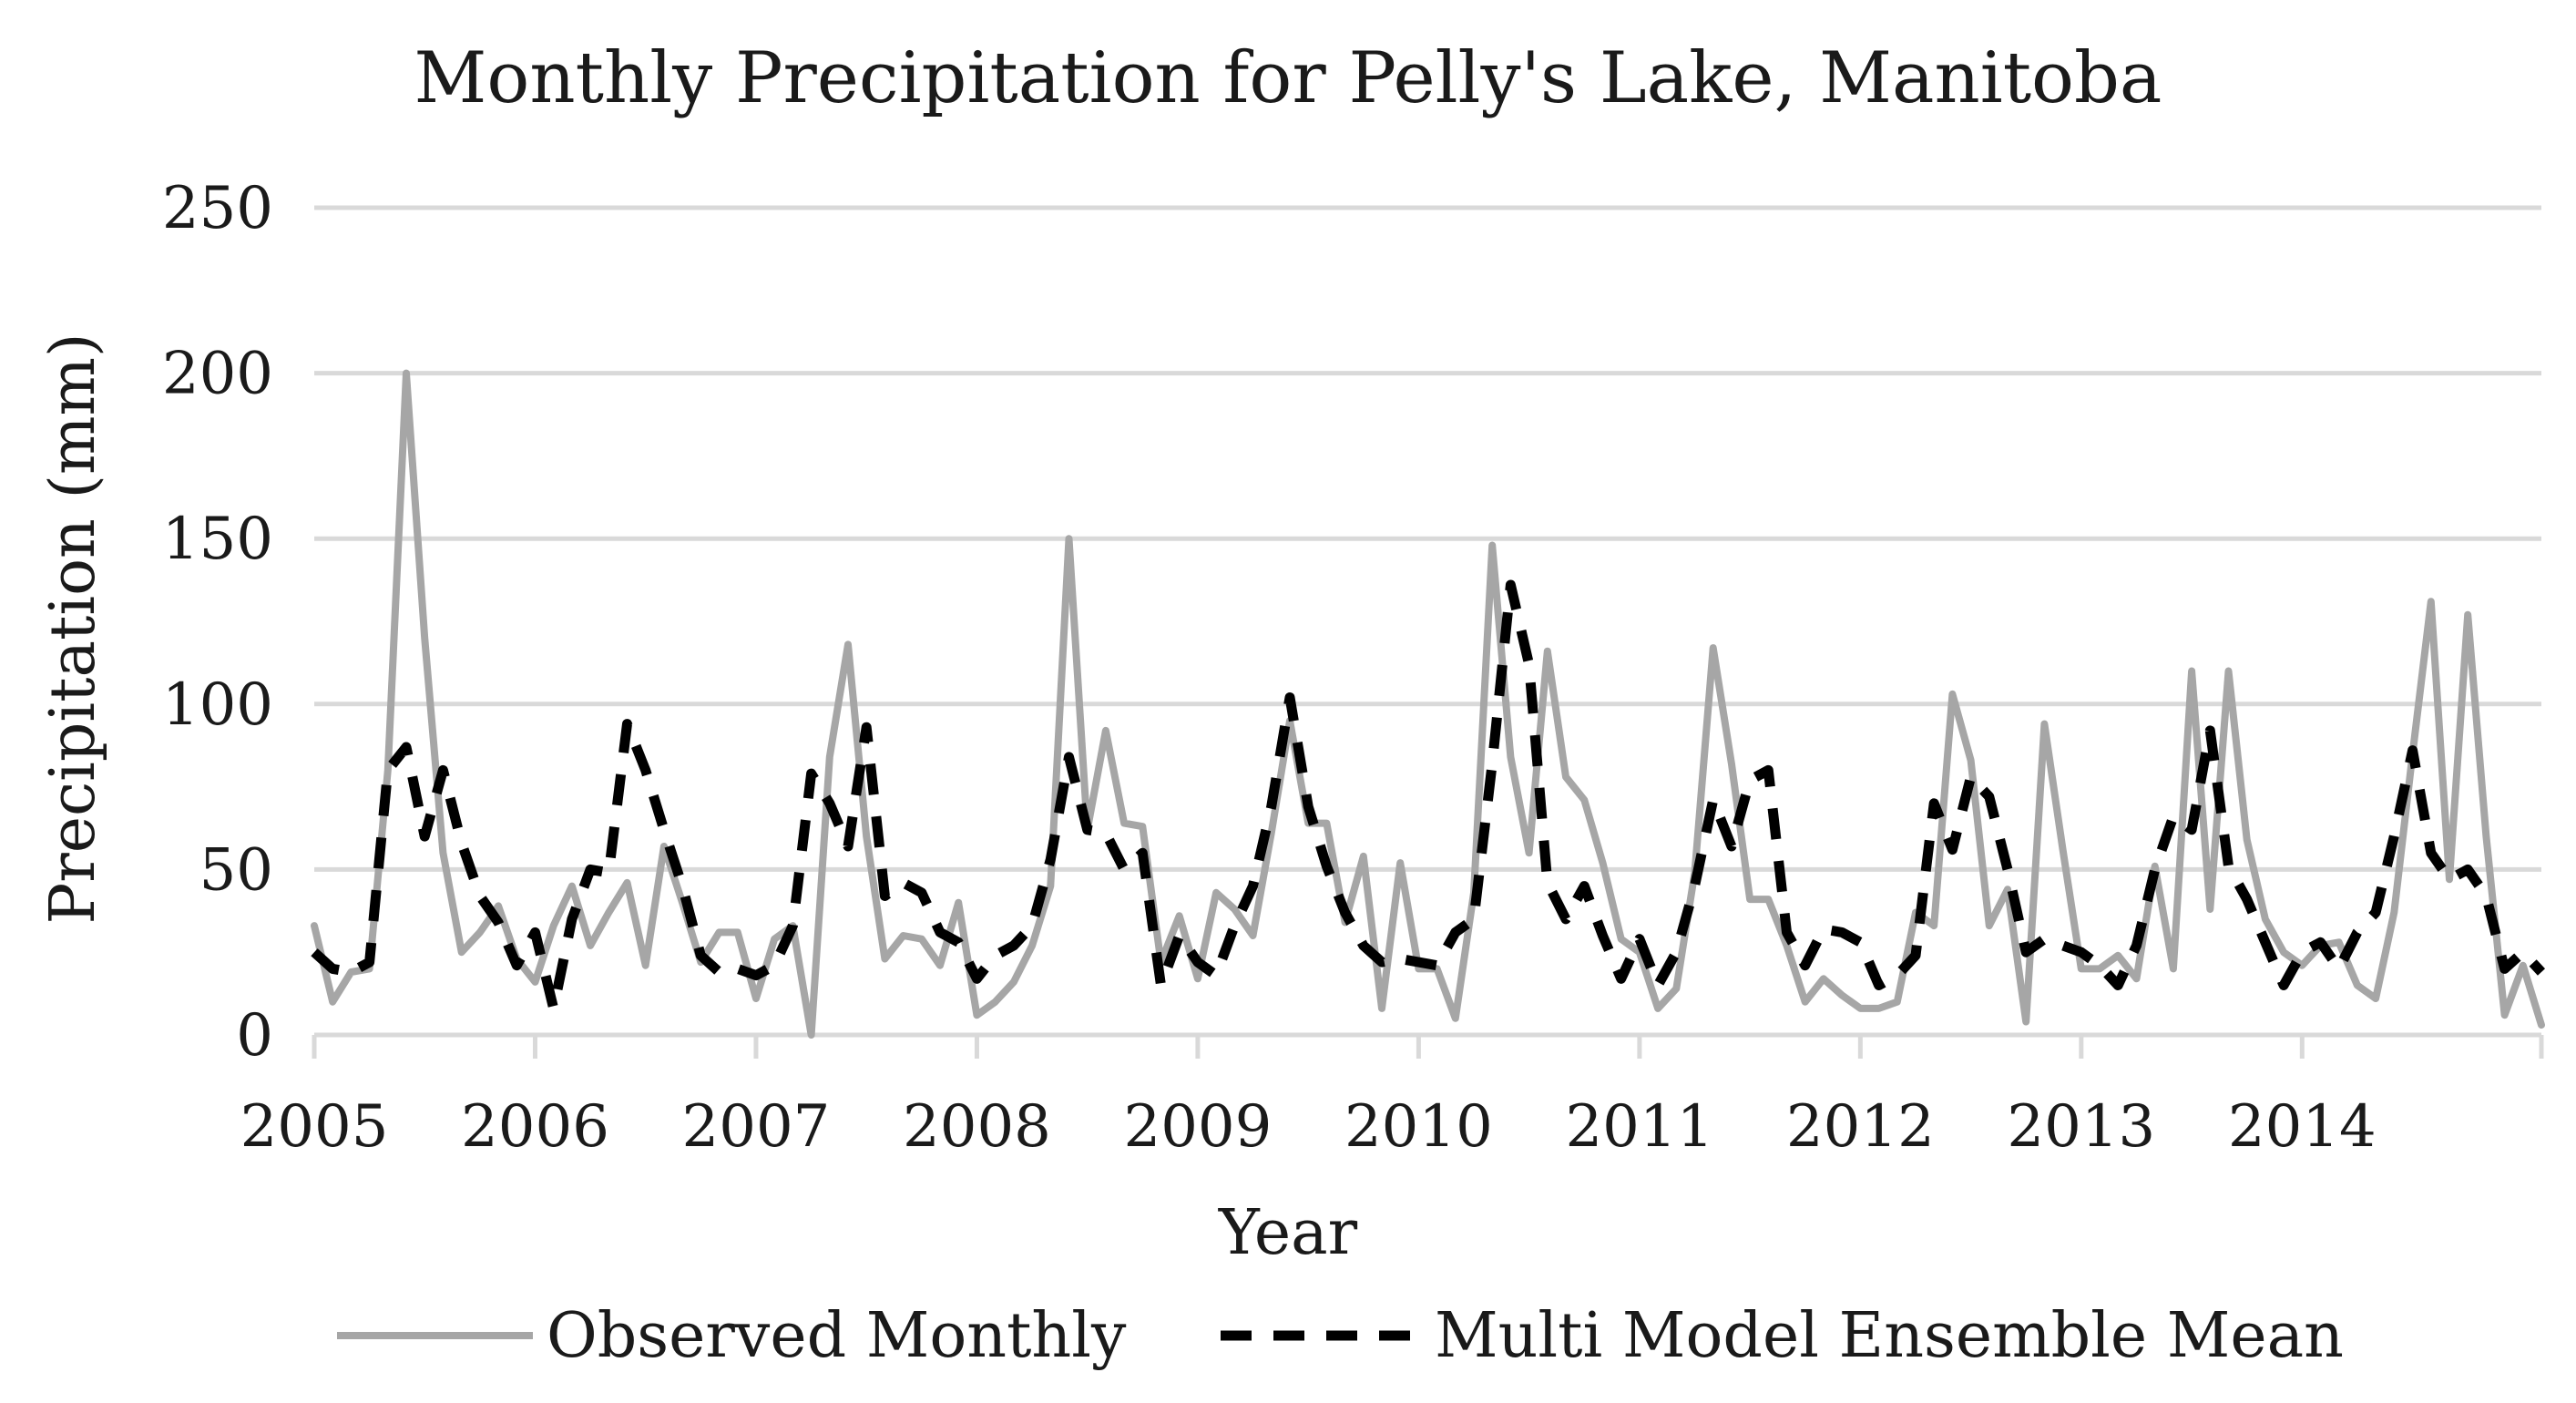  Describe the element at coordinates (1288, 1233) in the screenshot. I see `x-axis-title: Year` at that location.